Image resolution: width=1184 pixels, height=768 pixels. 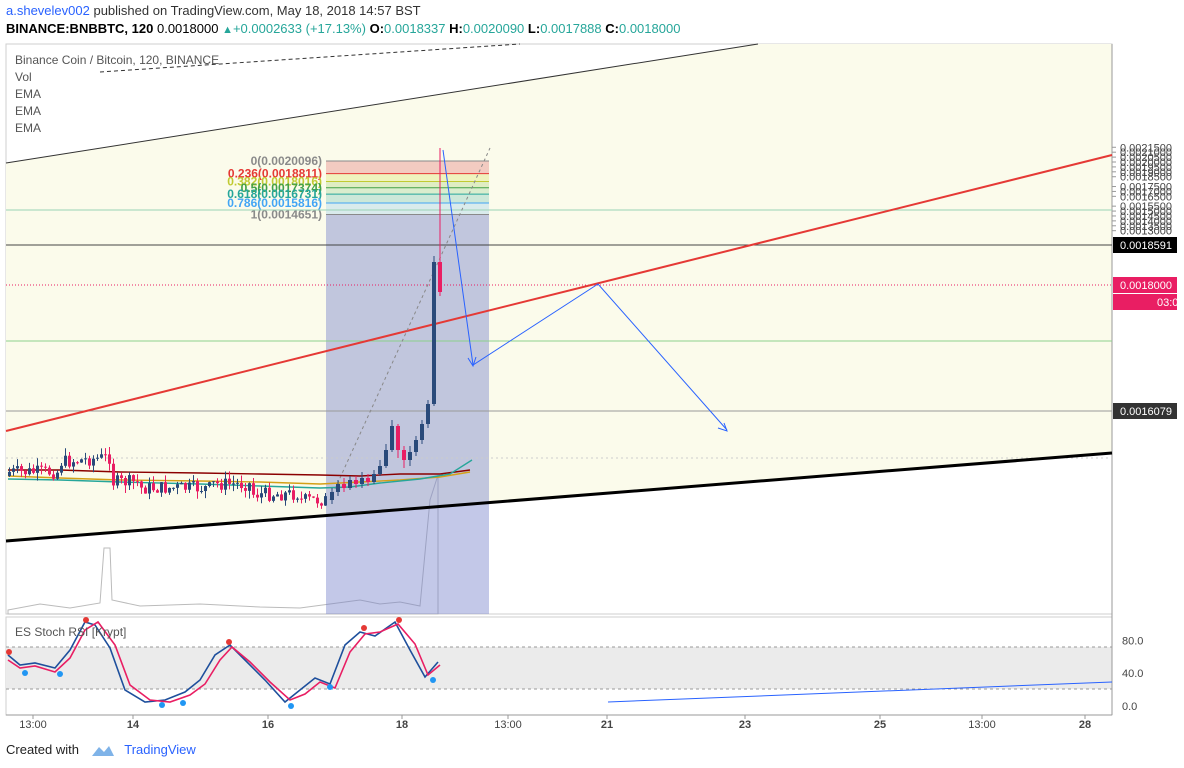 What do you see at coordinates (555, 723) in the screenshot?
I see `time-axis: 13:00 14 16 18 13:00 21 23 25 13:00 28` at bounding box center [555, 723].